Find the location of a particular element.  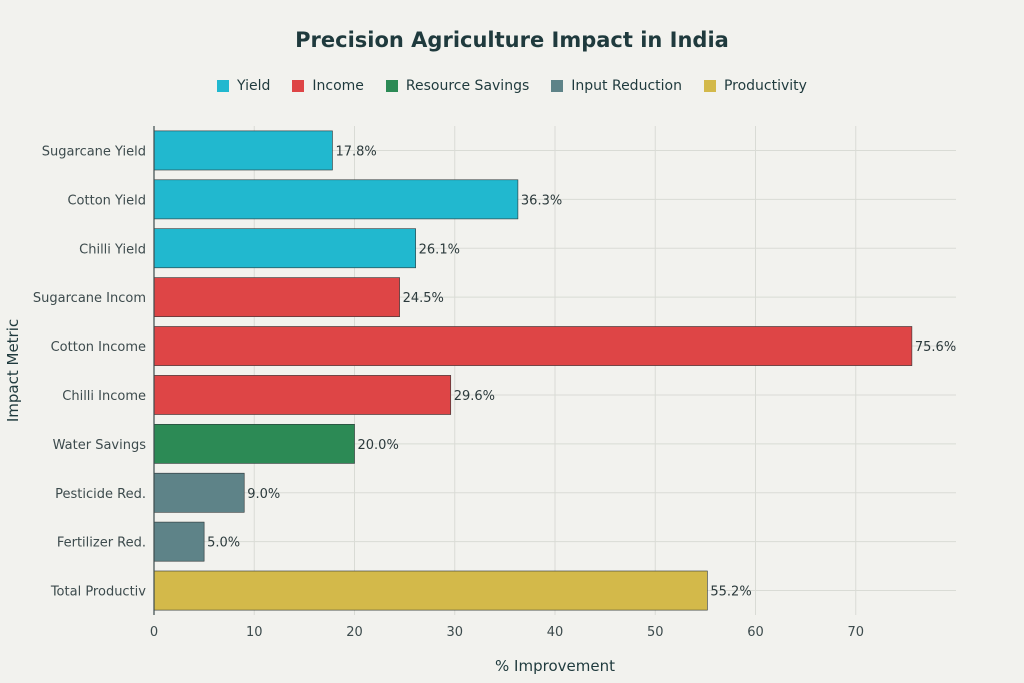

legend-label: Yield is located at coordinates (254, 86).